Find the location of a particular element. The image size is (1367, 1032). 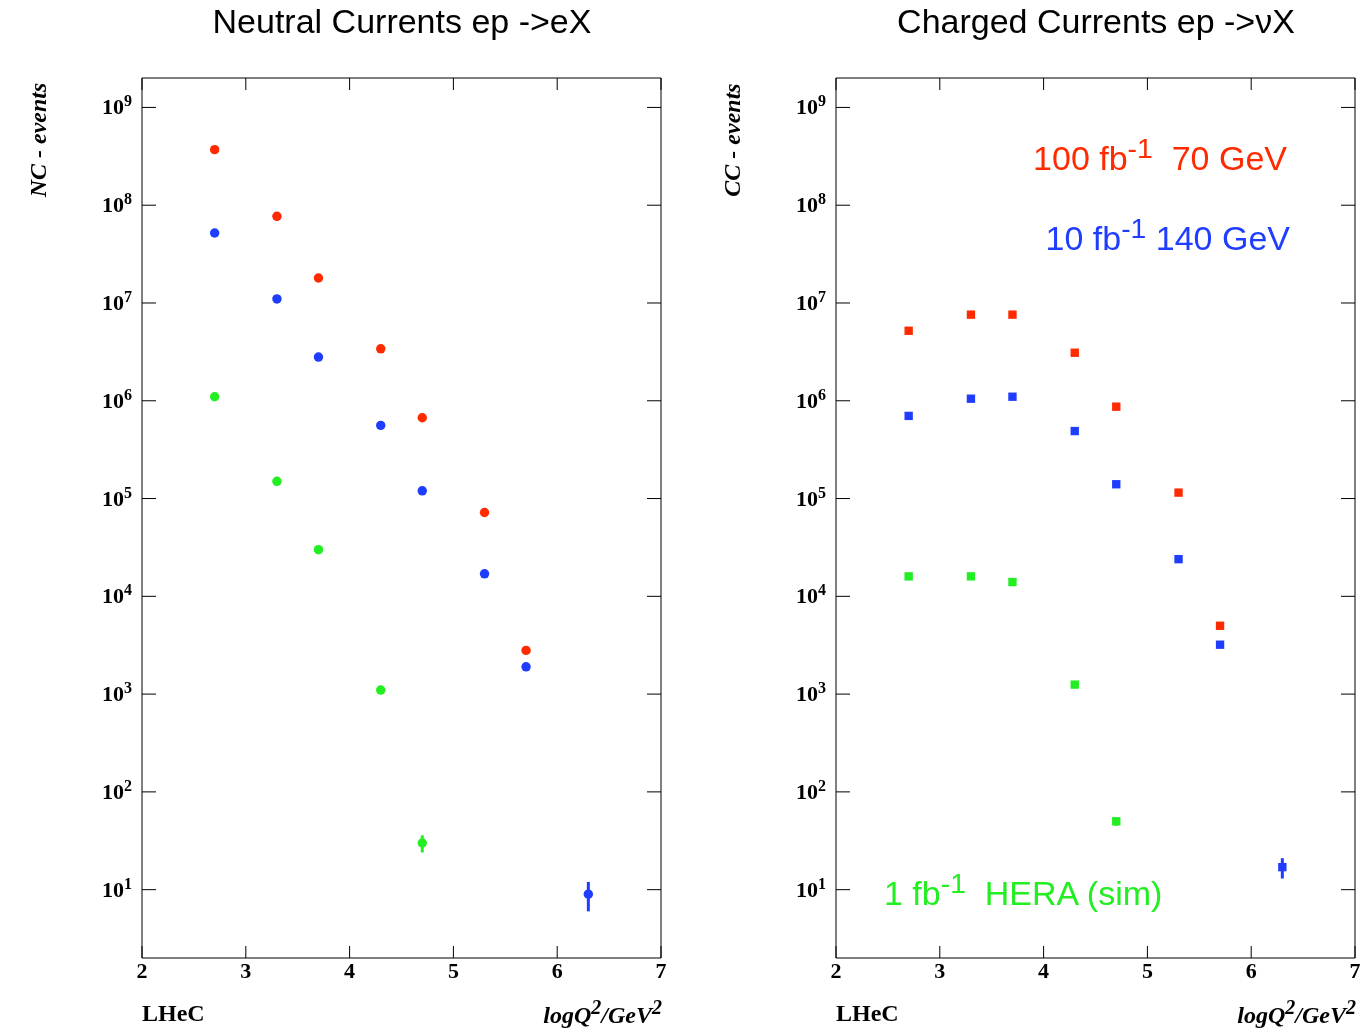

chart-title: Charged Currents ep ->νX is located at coordinates (1096, 21).